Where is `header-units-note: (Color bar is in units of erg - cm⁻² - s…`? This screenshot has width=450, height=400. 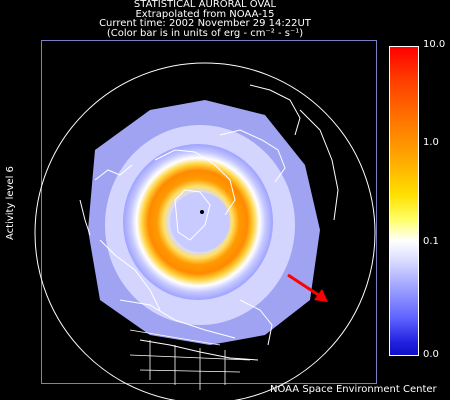
header-units-note: (Color bar is in units of erg - cm⁻² - s… is located at coordinates (205, 33).